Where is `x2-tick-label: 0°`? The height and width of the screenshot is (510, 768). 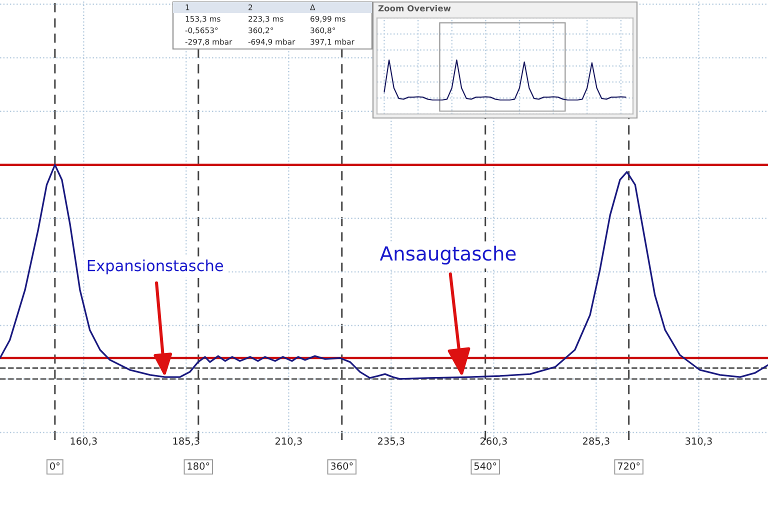 x2-tick-label: 0° is located at coordinates (55, 466).